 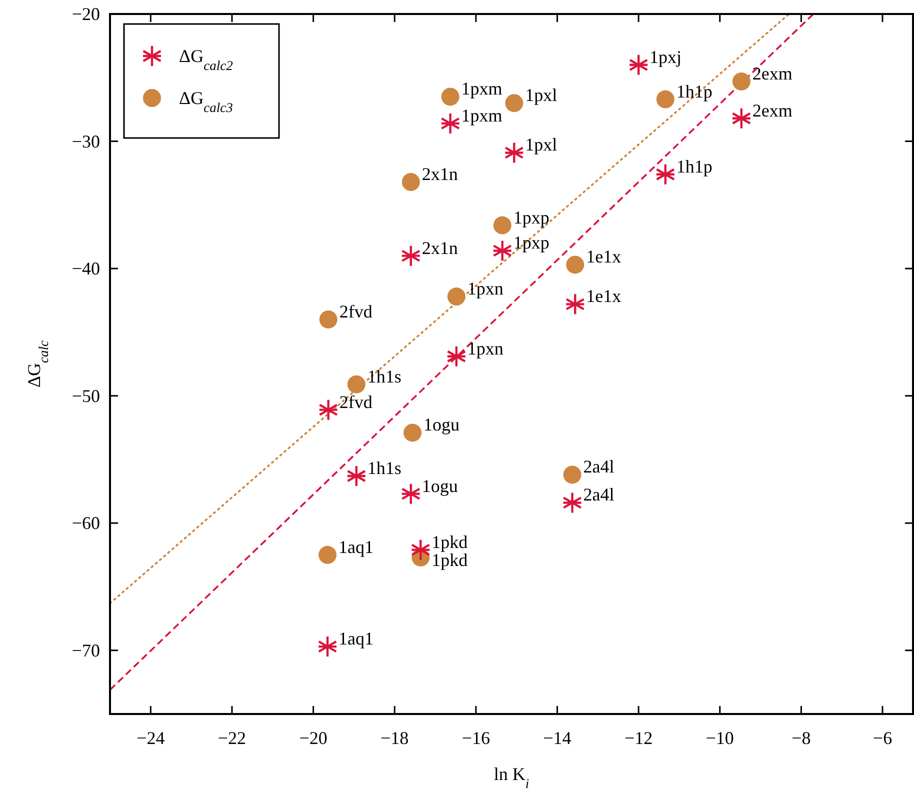 I want to click on x-tick-label: −24, so click(x=150, y=738).